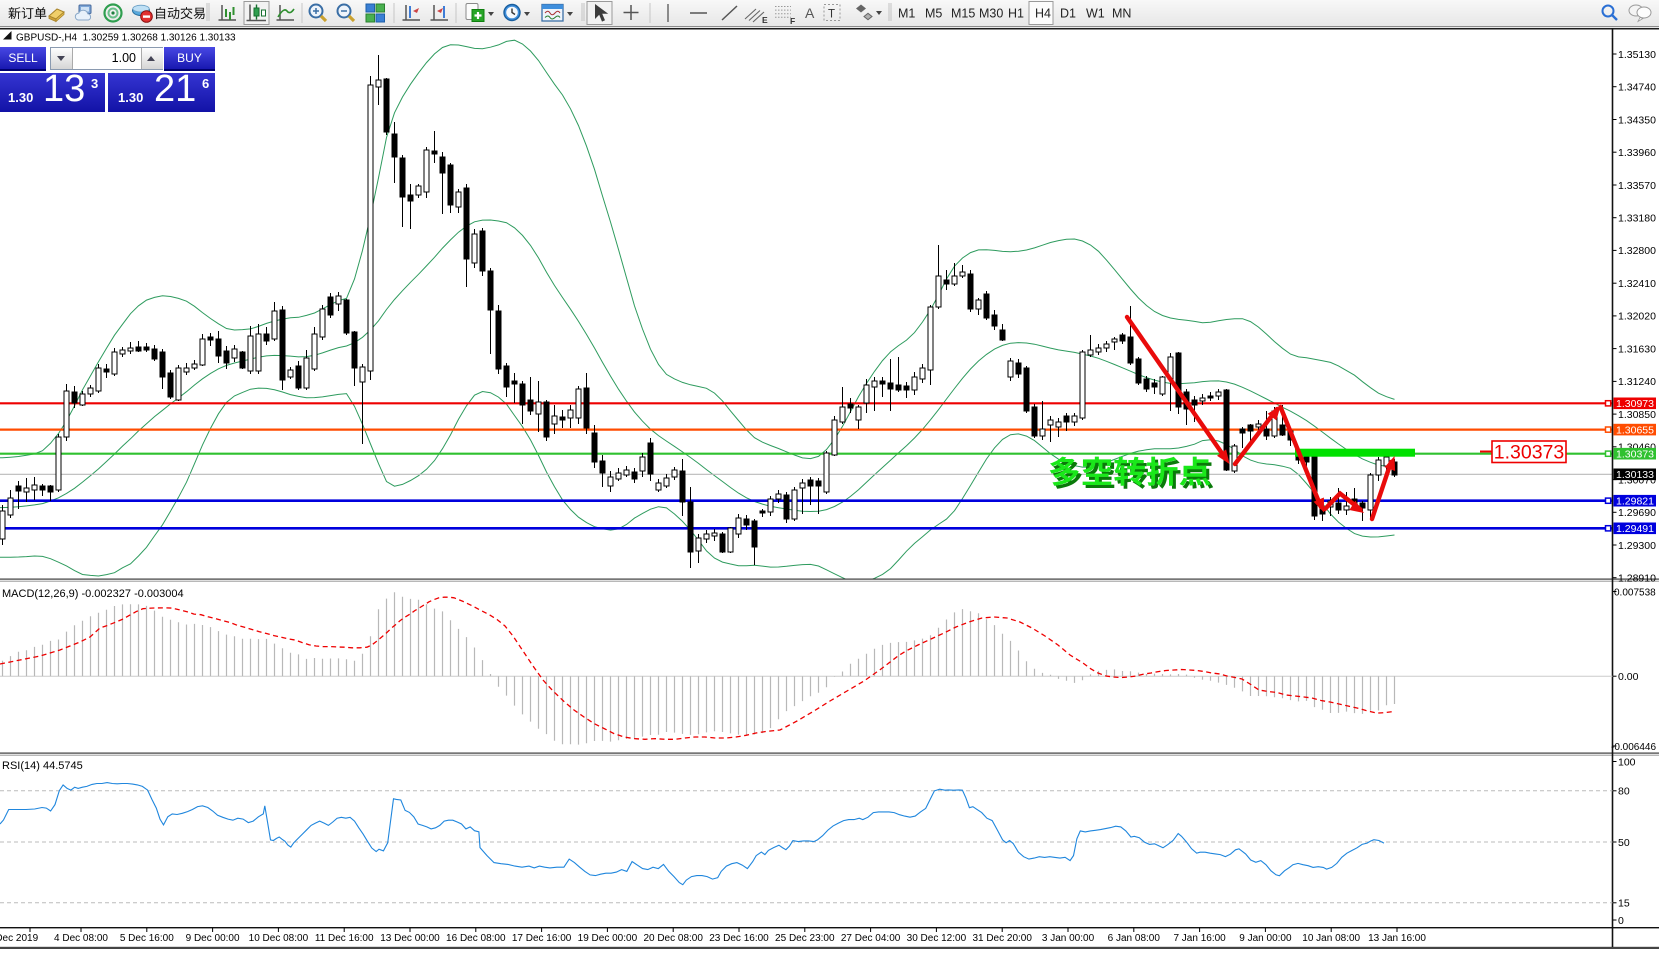 This screenshot has width=1659, height=954. What do you see at coordinates (1637, 186) in the screenshot?
I see `svg-text: 1.33570` at bounding box center [1637, 186].